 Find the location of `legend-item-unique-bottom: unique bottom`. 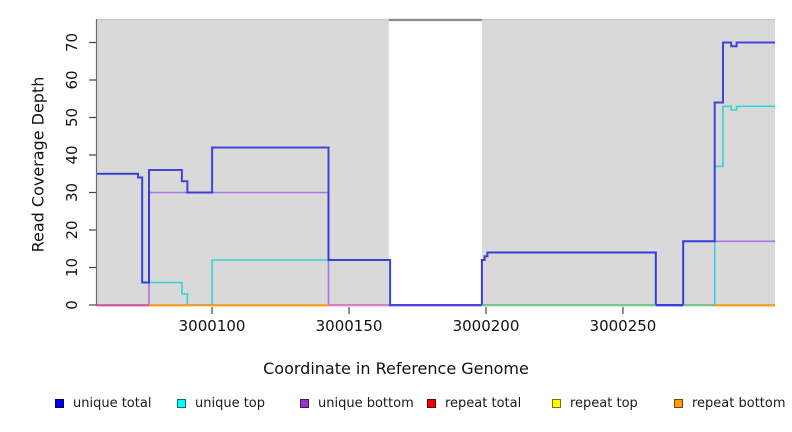

legend-item-unique-bottom: unique bottom is located at coordinates (357, 403).